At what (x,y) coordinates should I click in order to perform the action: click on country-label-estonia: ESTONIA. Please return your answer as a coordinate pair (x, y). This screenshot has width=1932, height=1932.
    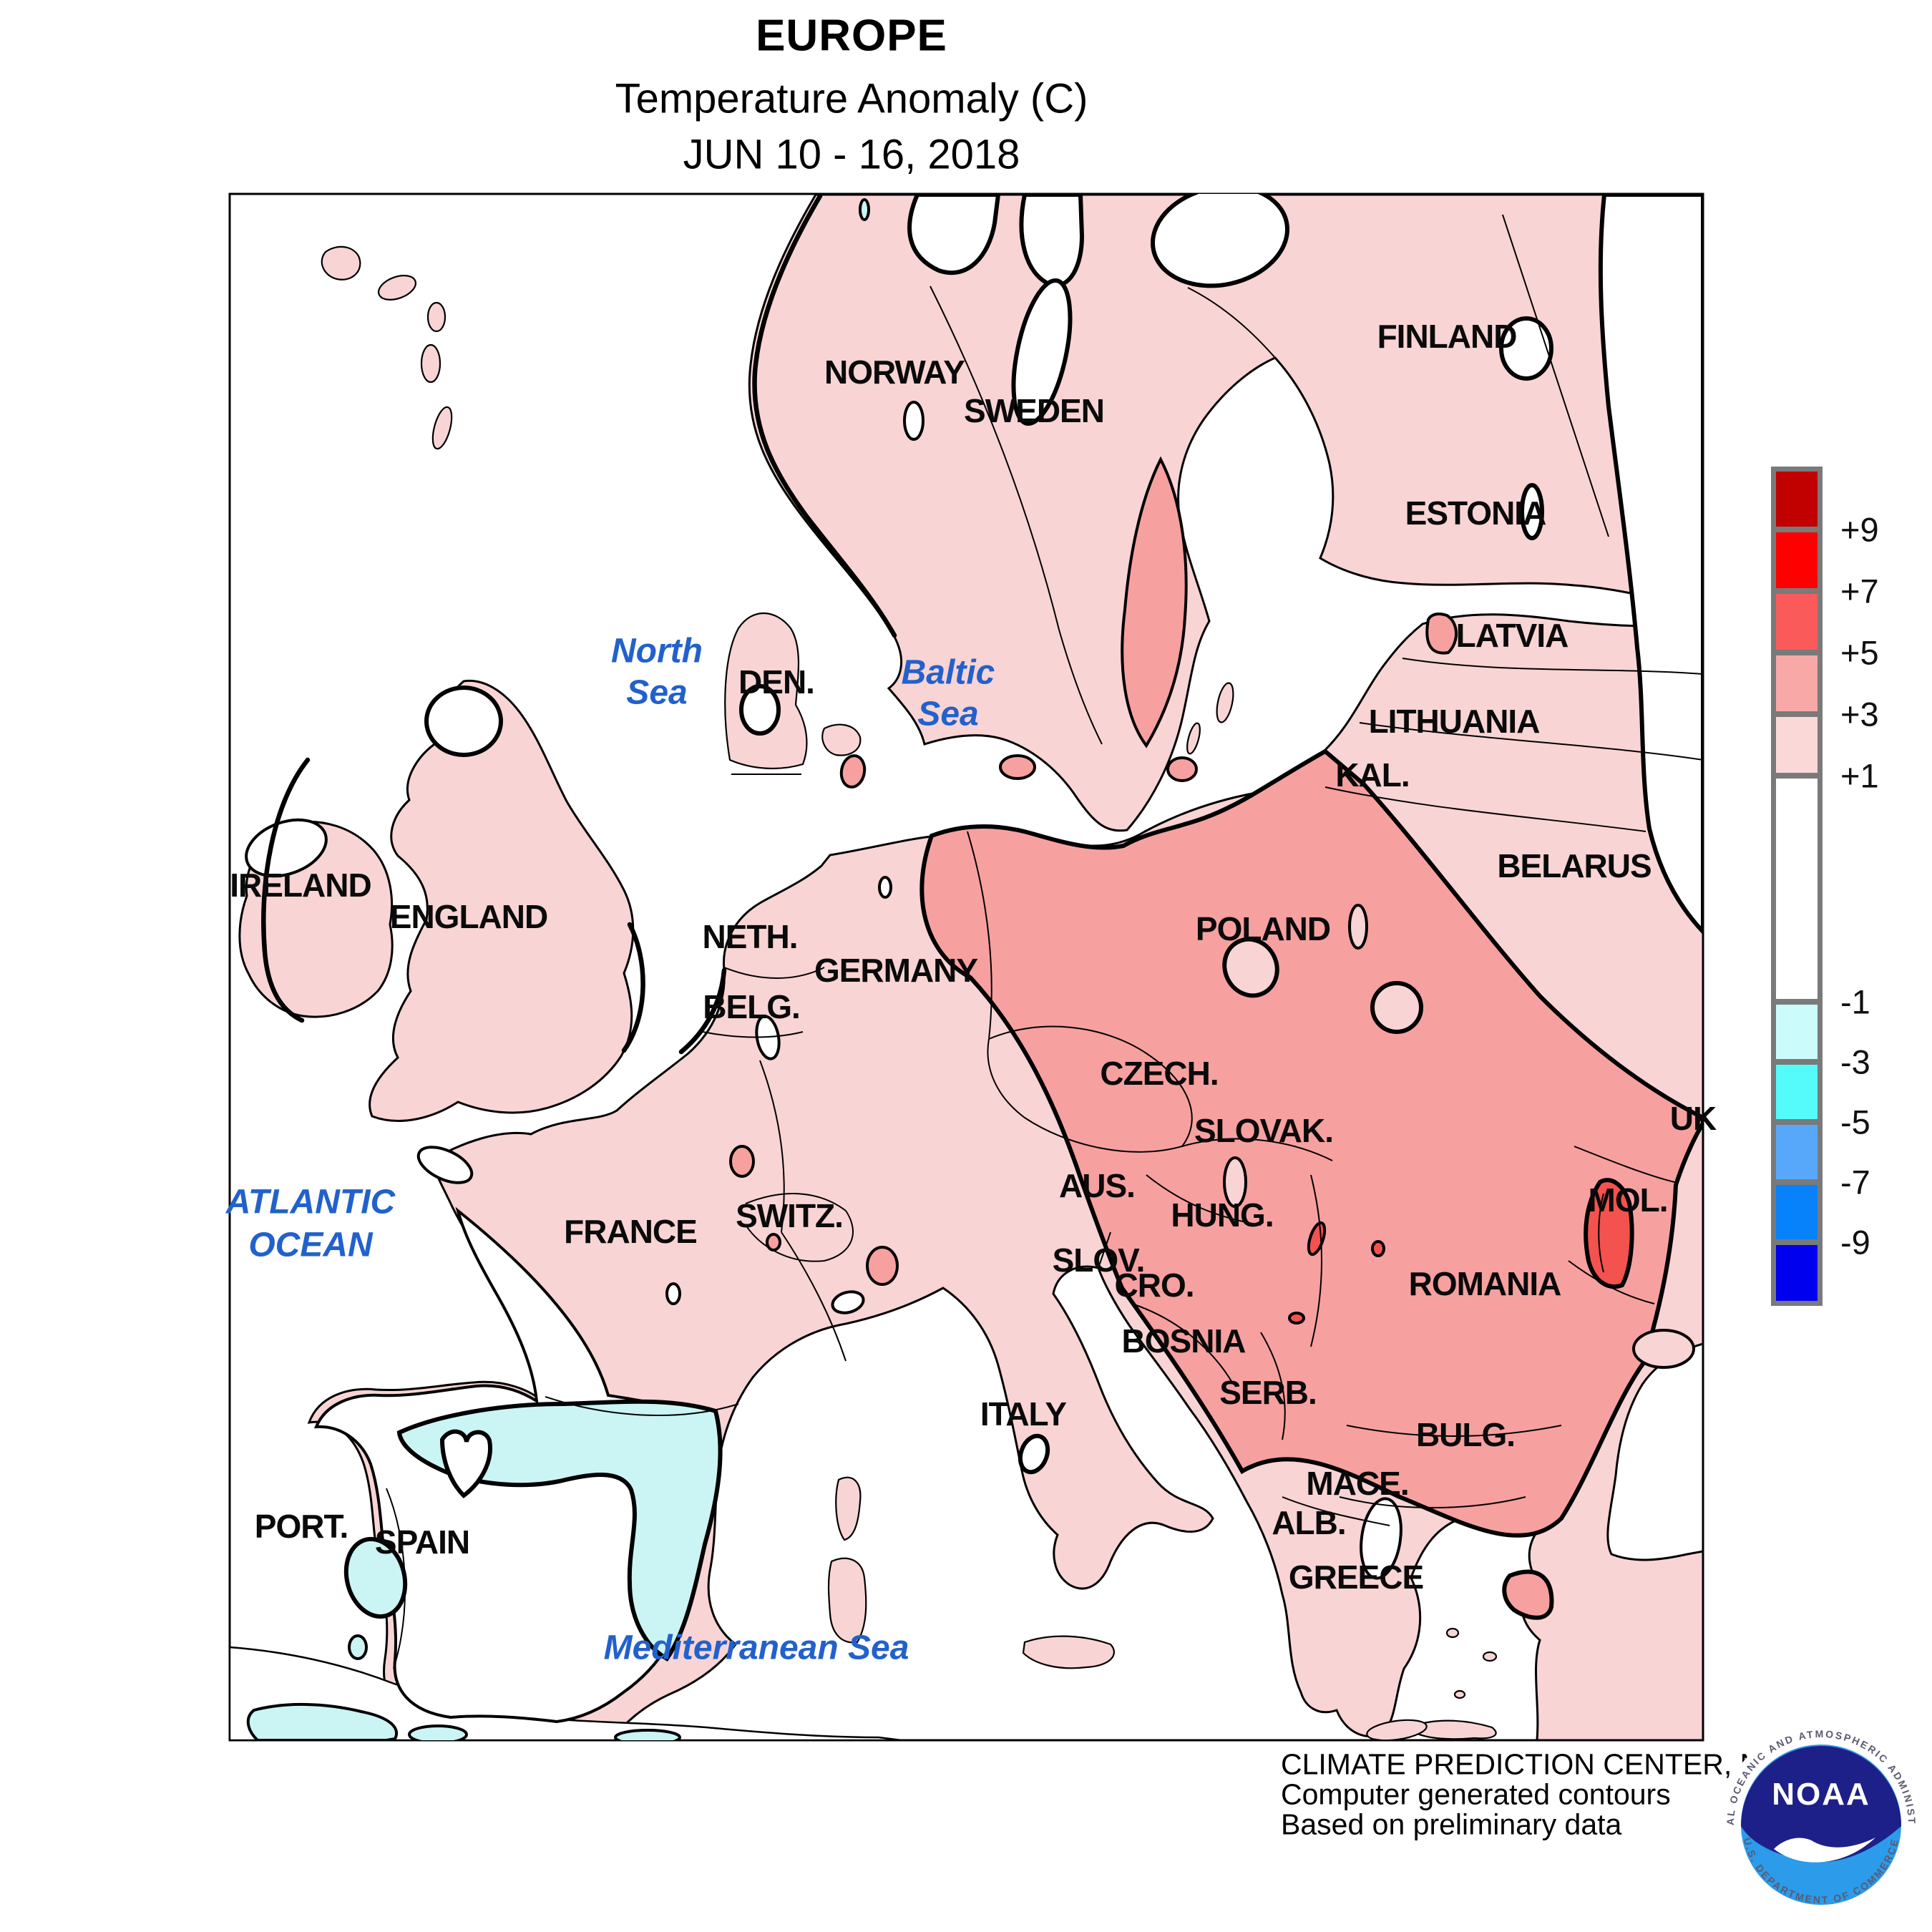
    Looking at the image, I should click on (1476, 513).